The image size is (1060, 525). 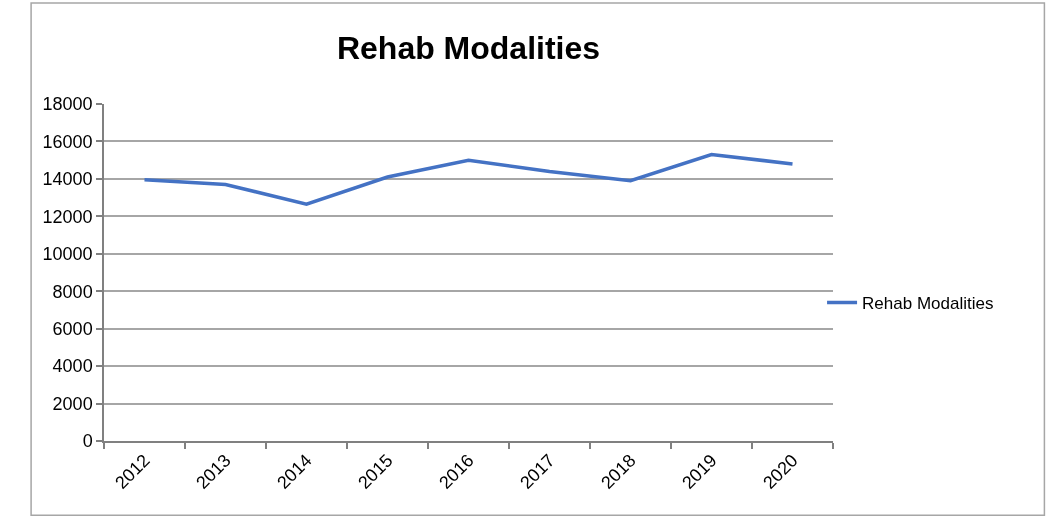 What do you see at coordinates (928, 304) in the screenshot?
I see `legend-label: Rehab Modalities` at bounding box center [928, 304].